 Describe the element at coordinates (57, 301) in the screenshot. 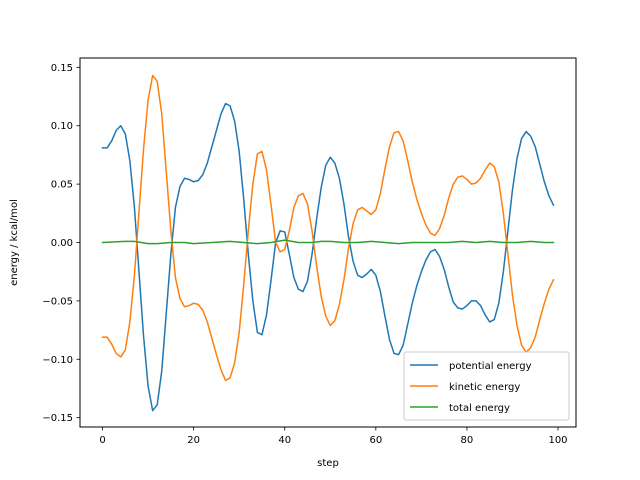

I see `y-tick-label: −0.05` at that location.